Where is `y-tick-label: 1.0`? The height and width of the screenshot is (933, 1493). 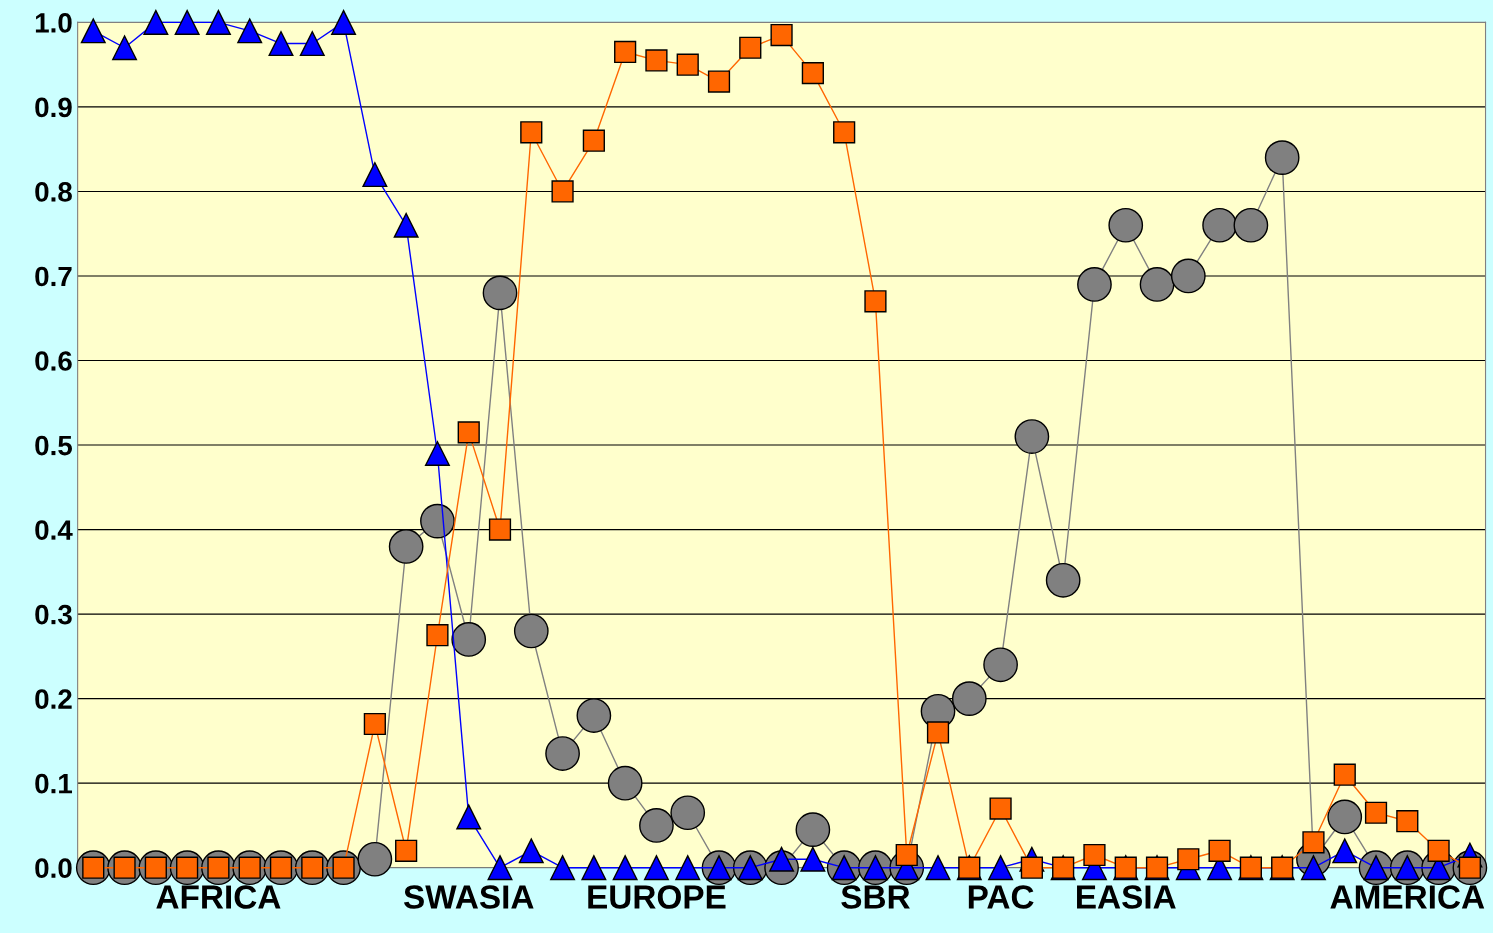
y-tick-label: 1.0 is located at coordinates (53, 23).